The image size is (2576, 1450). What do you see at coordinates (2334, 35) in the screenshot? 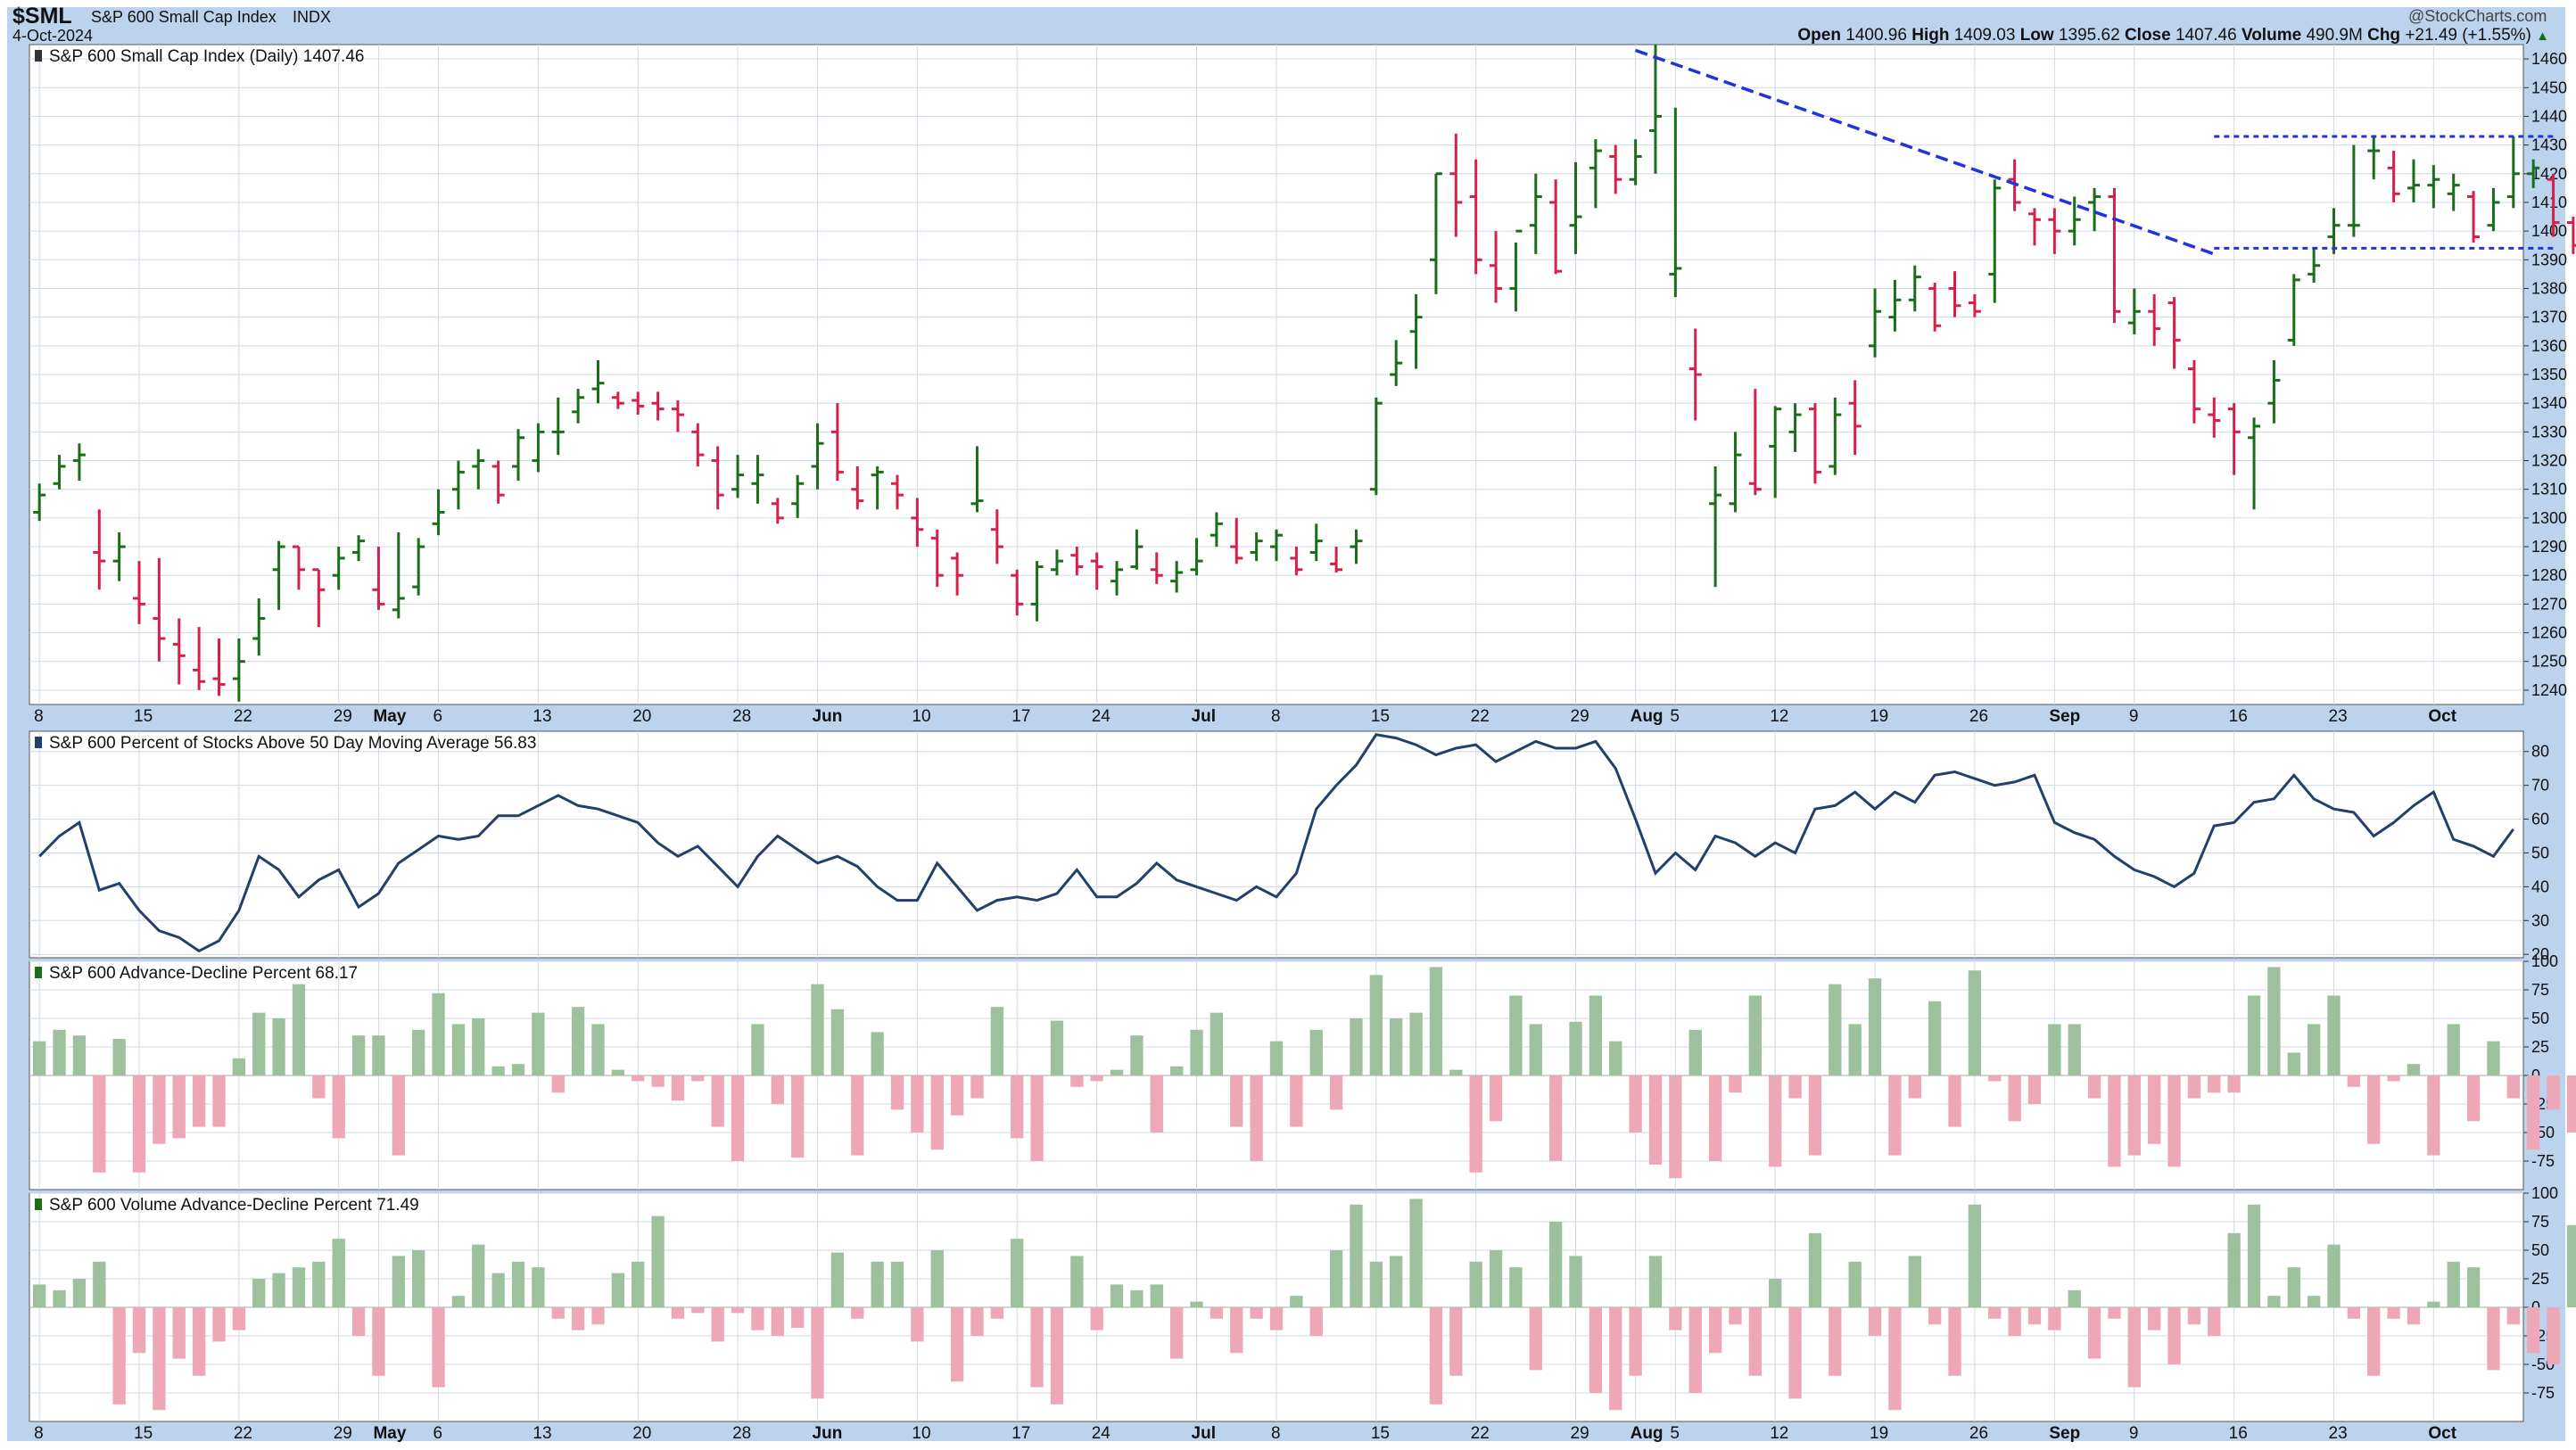
I see `volume-value: 490.9M` at bounding box center [2334, 35].